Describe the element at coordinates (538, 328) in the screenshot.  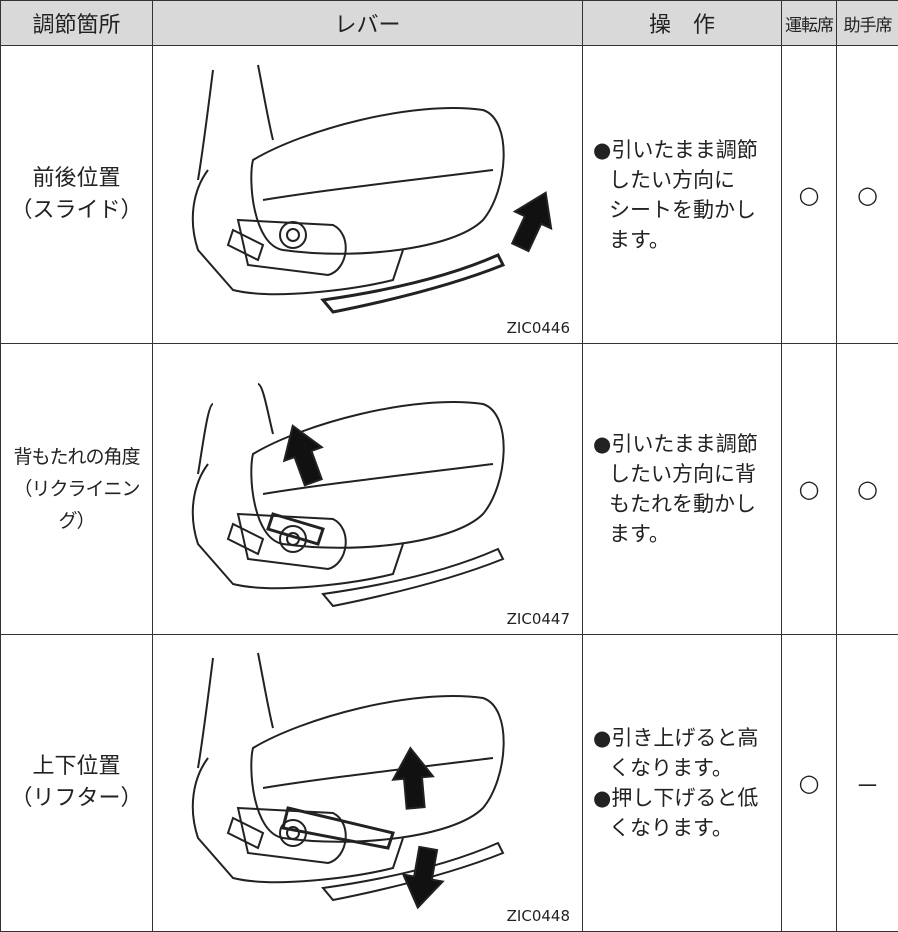
I see `figure-code: ZIC0446` at that location.